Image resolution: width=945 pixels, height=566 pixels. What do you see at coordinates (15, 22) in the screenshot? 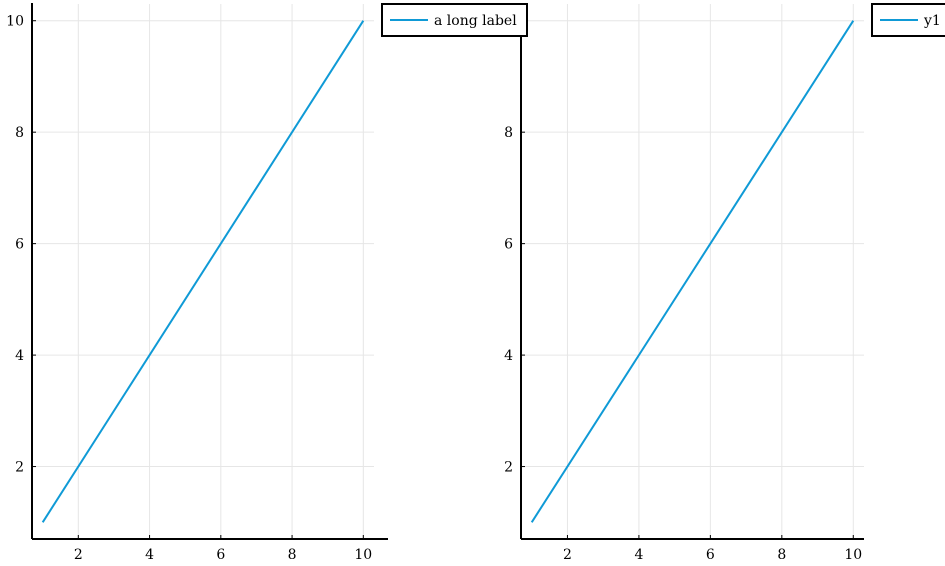
I see `y-tick-label: 10` at bounding box center [15, 22].